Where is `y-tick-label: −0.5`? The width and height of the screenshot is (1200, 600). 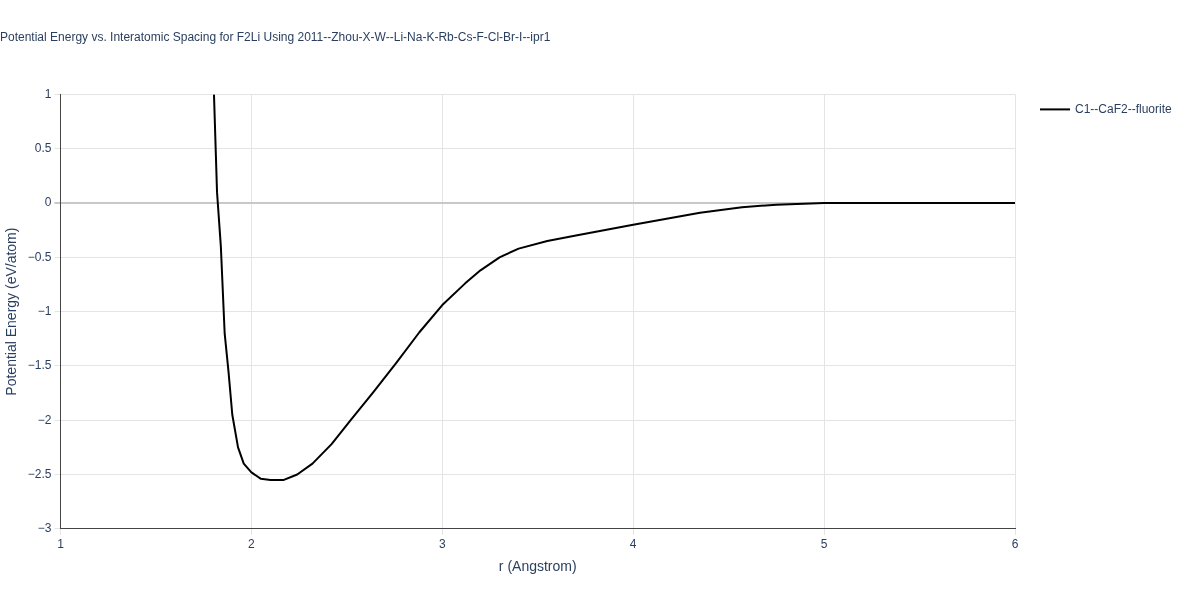
y-tick-label: −0.5 is located at coordinates (39, 256).